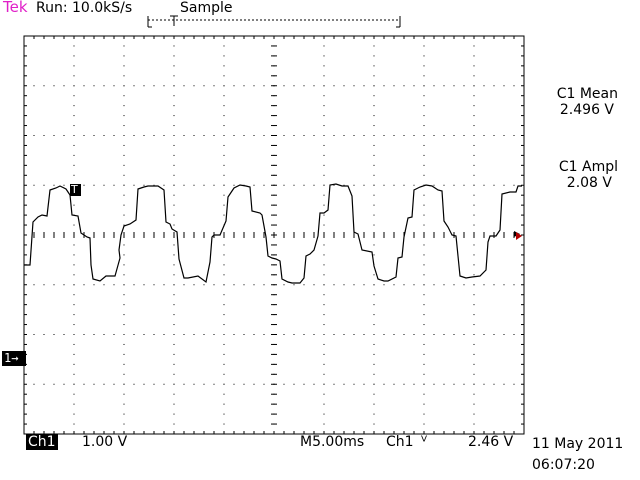 This screenshot has height=480, width=640. I want to click on trigger-level-marker, so click(519, 236).